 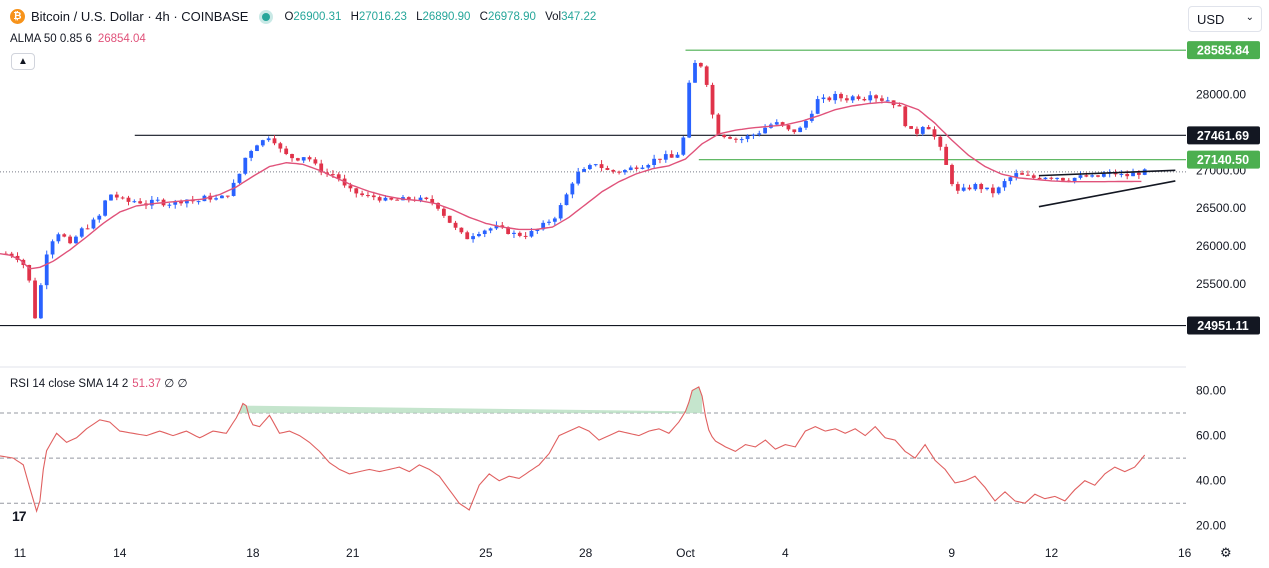 What do you see at coordinates (23, 61) in the screenshot?
I see `collapse-legend-button: ▲` at bounding box center [23, 61].